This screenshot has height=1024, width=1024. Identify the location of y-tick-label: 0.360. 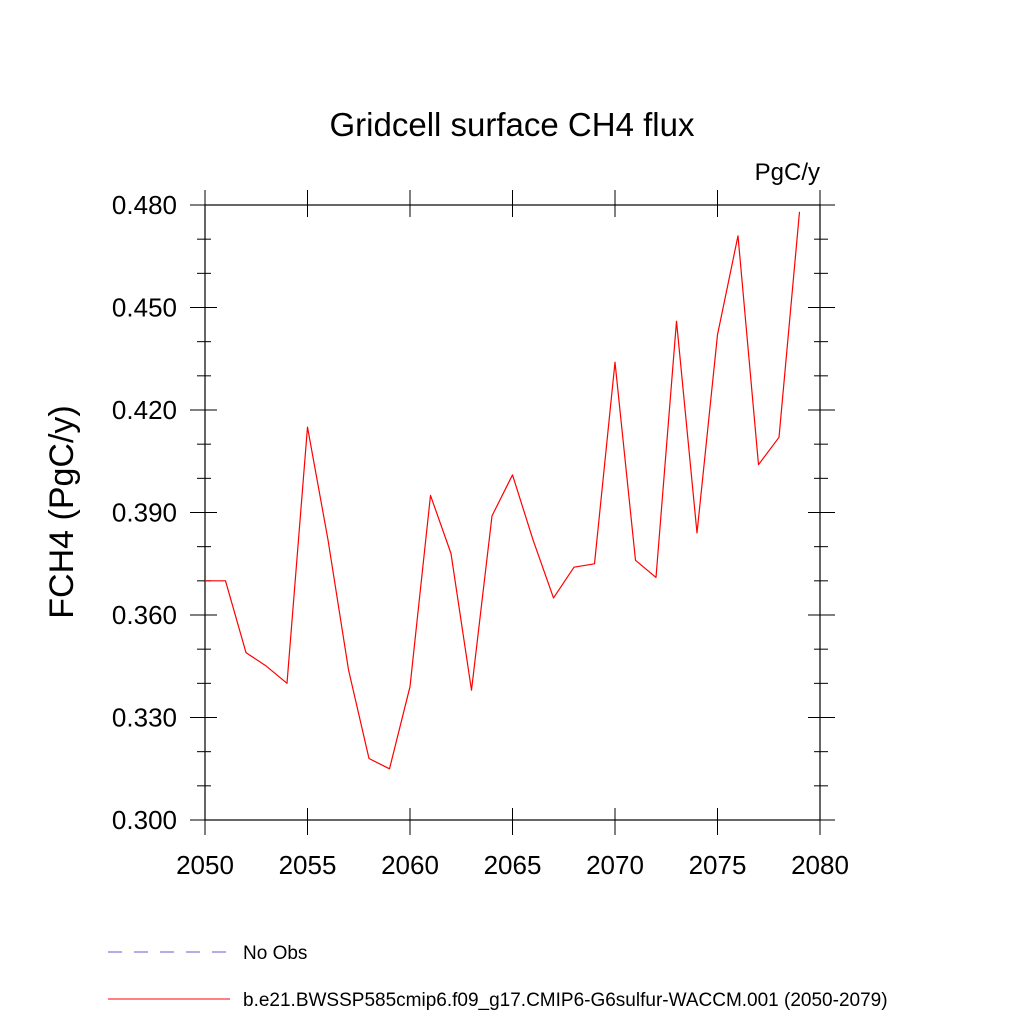
(144, 615).